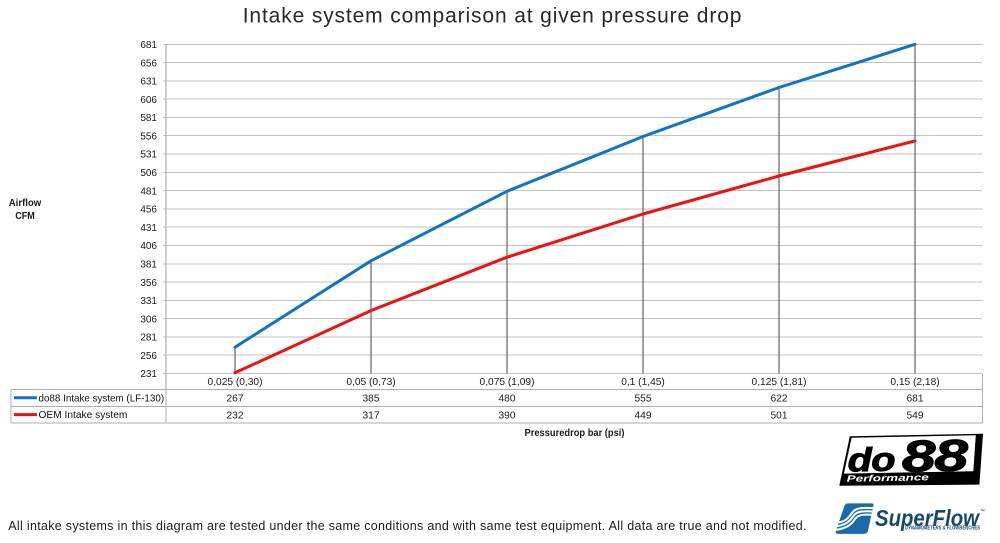  I want to click on svg-text: 0,075 (1,09), so click(507, 382).